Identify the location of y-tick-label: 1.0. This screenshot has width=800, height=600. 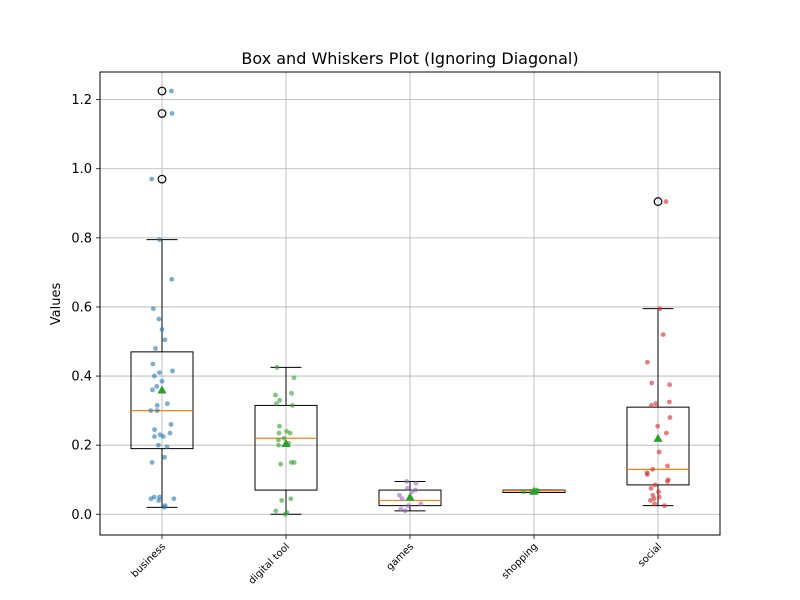
(81, 169).